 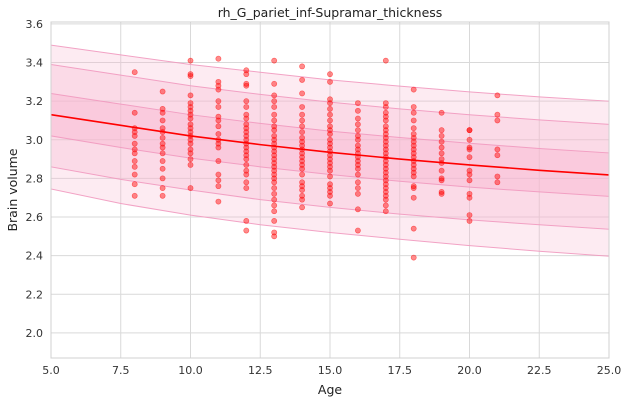 What do you see at coordinates (51, 370) in the screenshot?
I see `x-tick-label: 5.0` at bounding box center [51, 370].